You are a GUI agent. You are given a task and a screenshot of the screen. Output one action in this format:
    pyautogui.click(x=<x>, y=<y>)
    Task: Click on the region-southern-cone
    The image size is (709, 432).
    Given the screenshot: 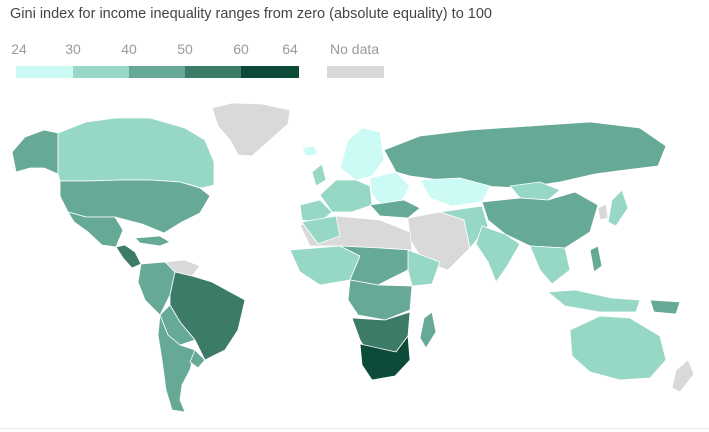 What is the action you would take?
    pyautogui.click(x=176, y=363)
    